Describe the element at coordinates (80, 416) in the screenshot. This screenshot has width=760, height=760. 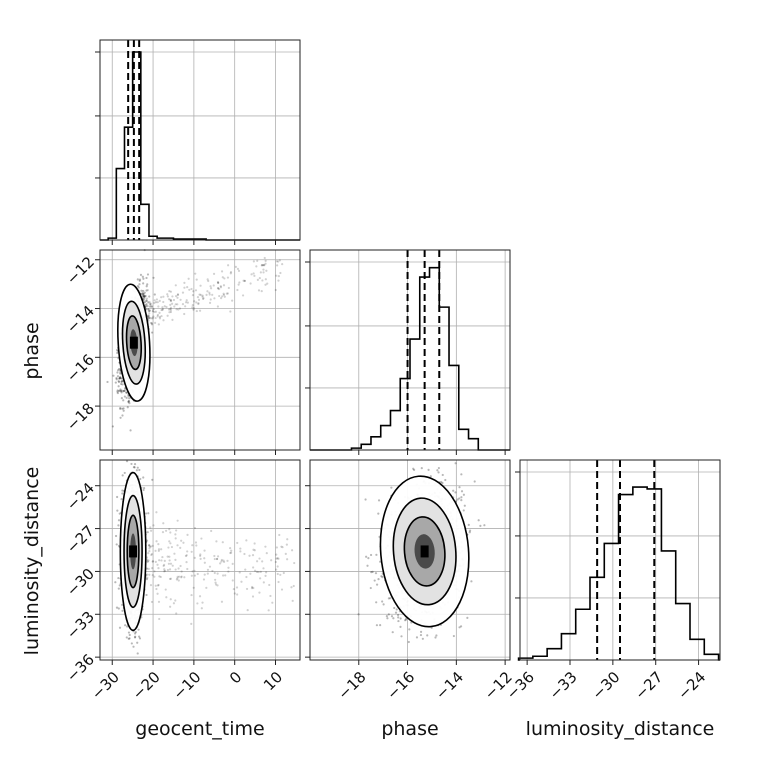
I see `y-tick-label-m18: −18` at that location.